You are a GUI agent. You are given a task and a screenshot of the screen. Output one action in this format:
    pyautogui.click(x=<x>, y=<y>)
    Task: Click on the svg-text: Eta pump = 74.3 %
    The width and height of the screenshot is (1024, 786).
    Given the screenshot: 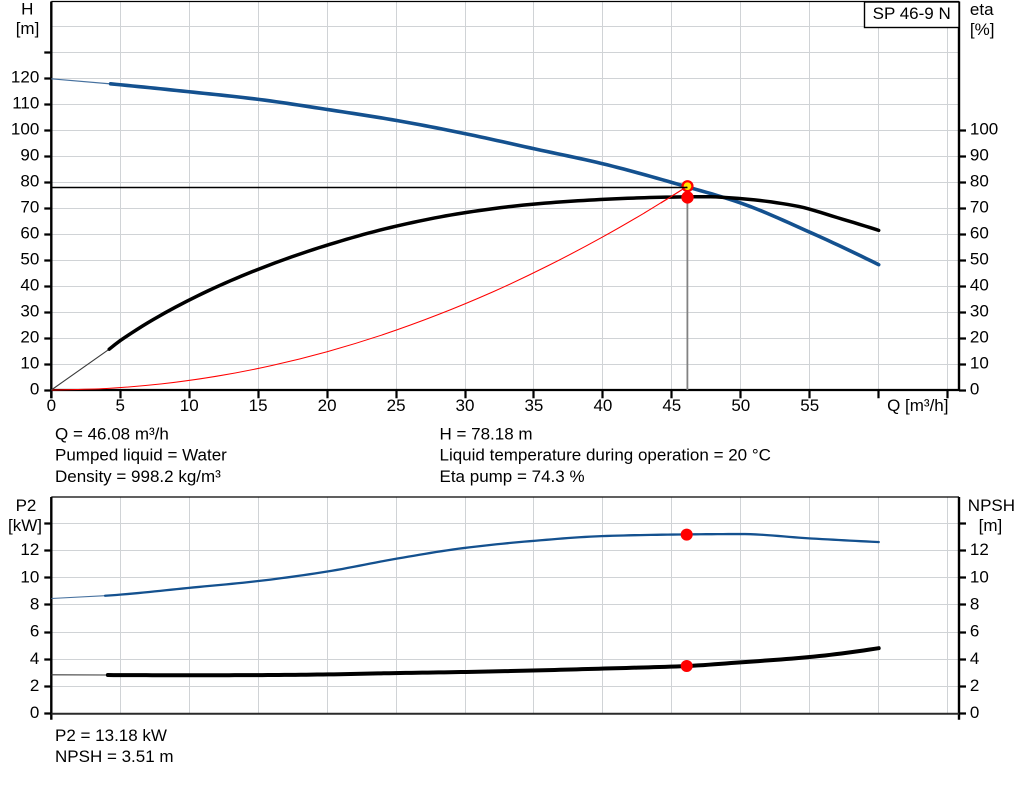 What is the action you would take?
    pyautogui.click(x=512, y=476)
    